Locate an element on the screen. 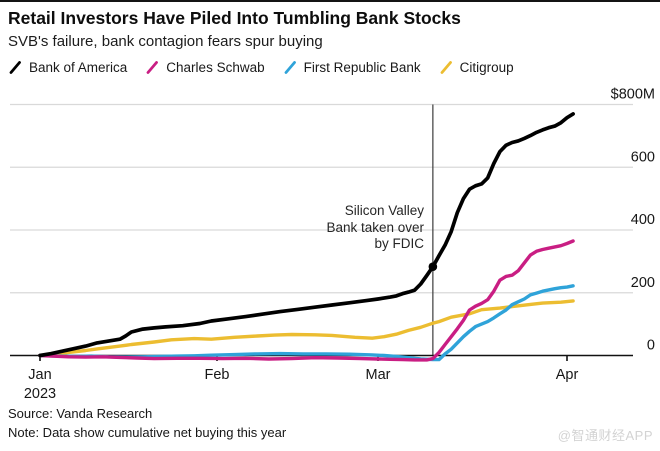  x-tick-label-feb: Feb is located at coordinates (217, 375).